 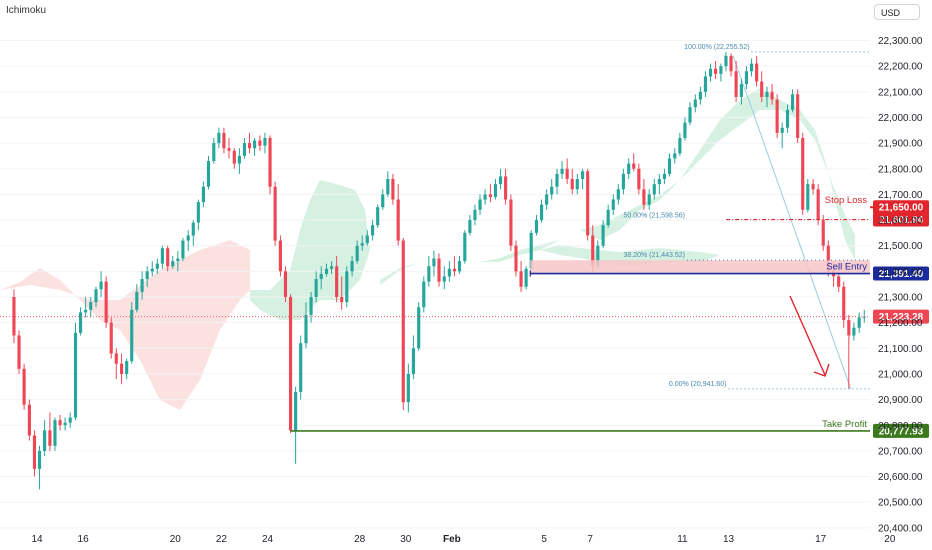 I want to click on y-tick-label-18: 20,600.00, so click(x=900, y=477).